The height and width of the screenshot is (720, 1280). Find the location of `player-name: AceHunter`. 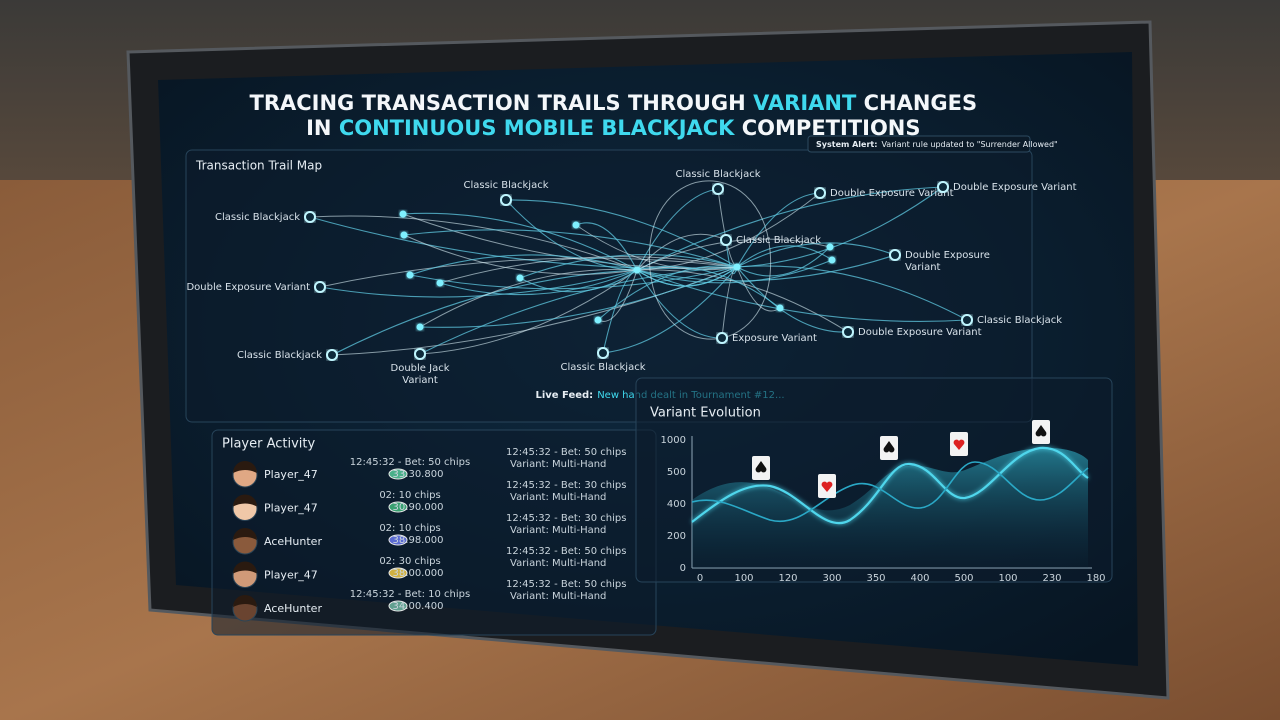

player-name: AceHunter is located at coordinates (293, 541).